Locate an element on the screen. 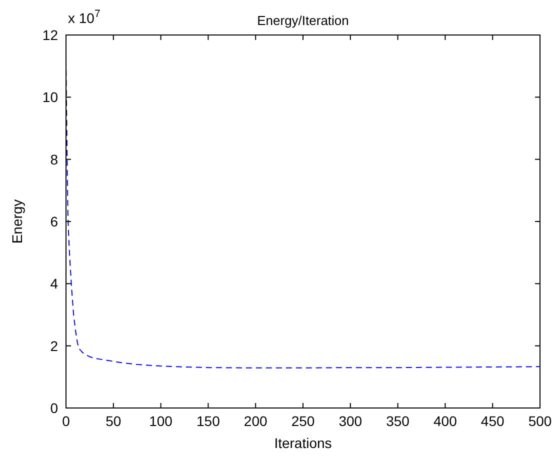 The image size is (555, 461). x-tick-label: 0 is located at coordinates (66, 421).